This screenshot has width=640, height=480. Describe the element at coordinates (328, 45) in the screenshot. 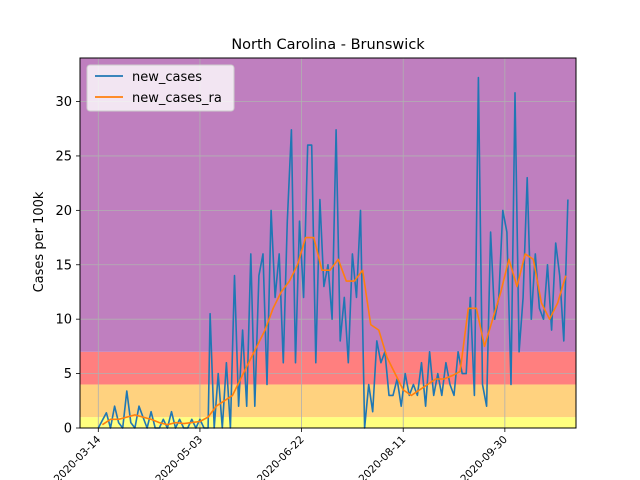

I see `chart-title: North Carolina - Brunswick` at that location.